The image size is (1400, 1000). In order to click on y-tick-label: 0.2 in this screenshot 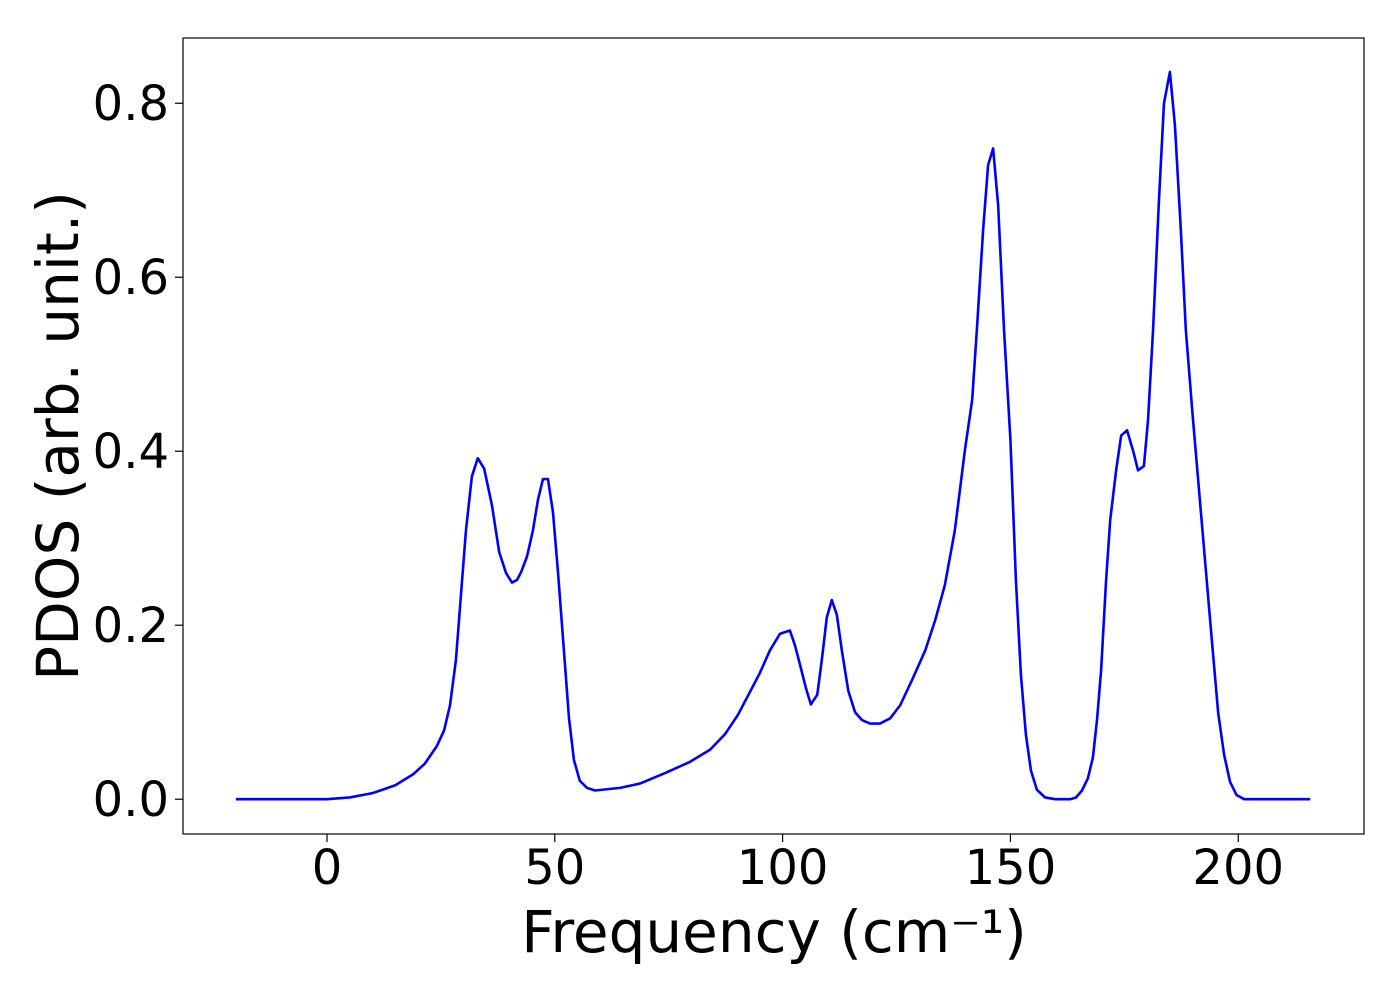, I will do `click(131, 626)`.